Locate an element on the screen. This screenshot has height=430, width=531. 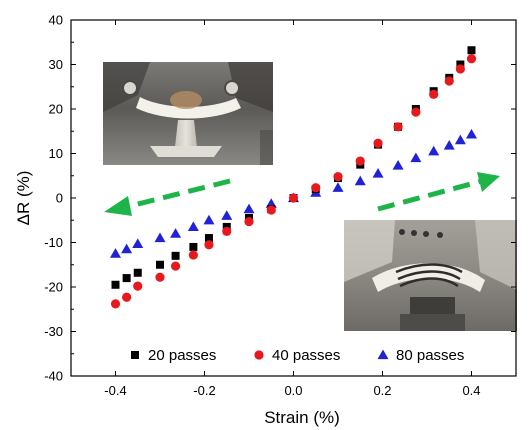
y-tick-label: 10 is located at coordinates (56, 153).